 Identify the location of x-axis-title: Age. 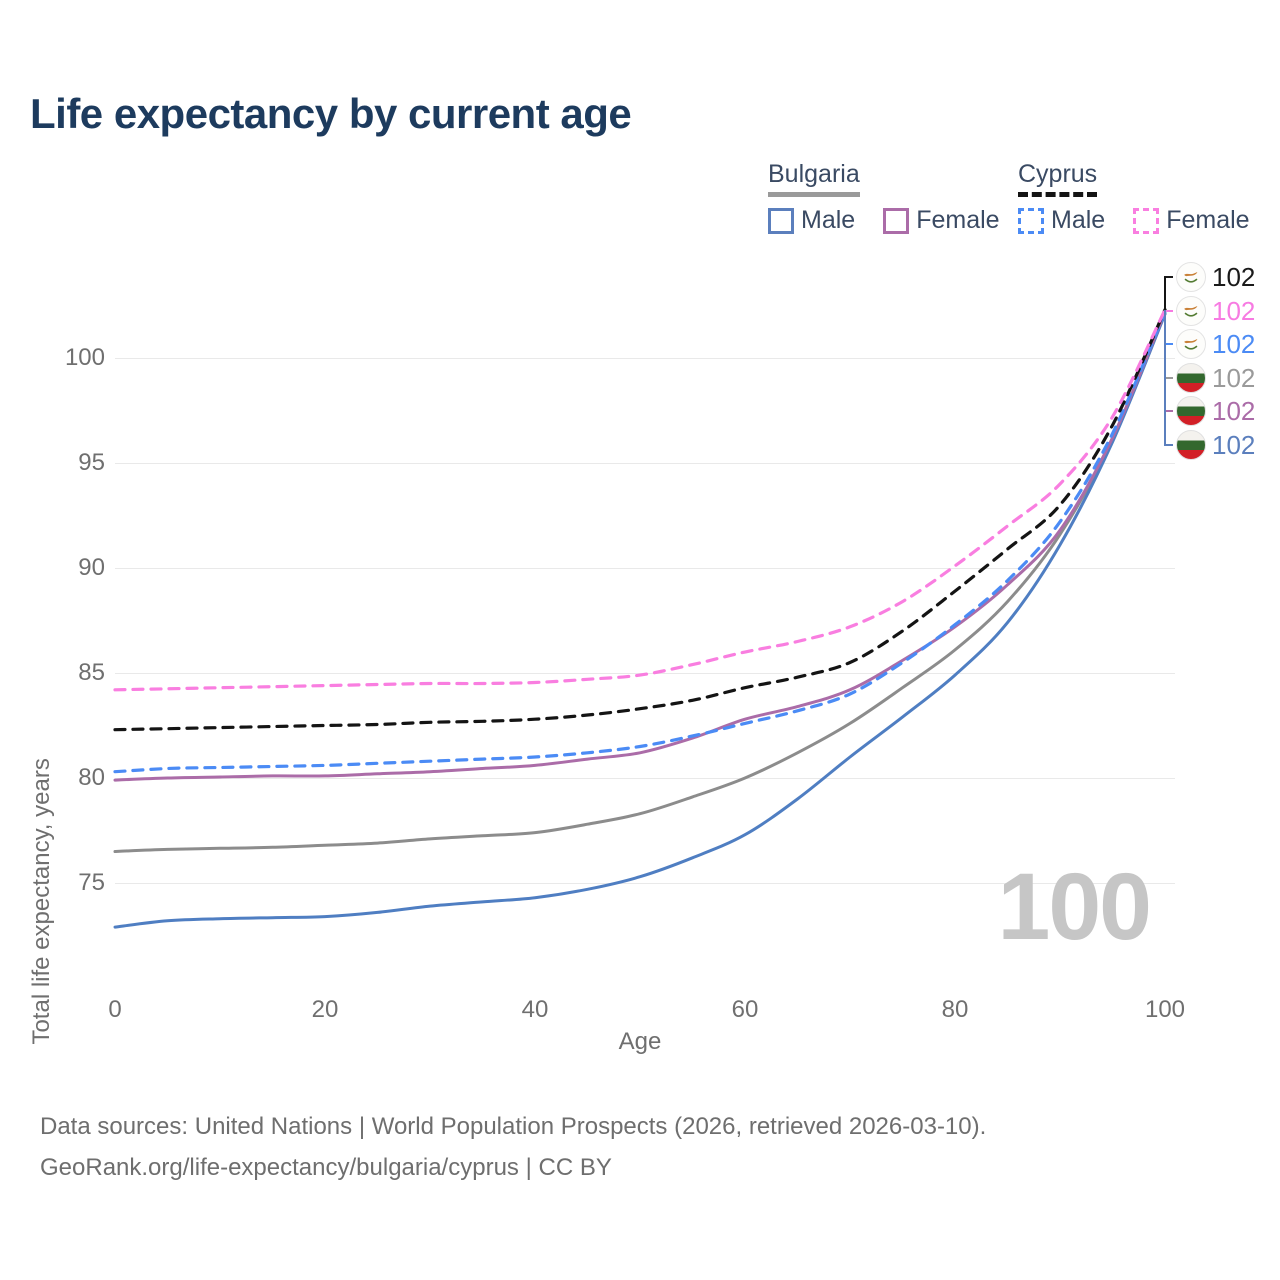
(640, 1041).